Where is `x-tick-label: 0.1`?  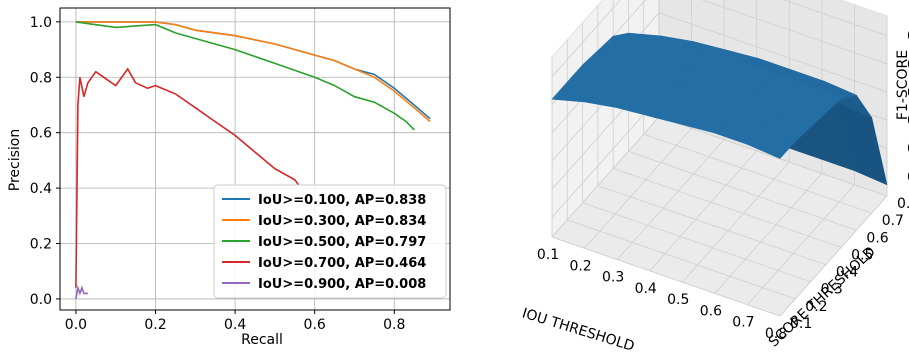
x-tick-label: 0.1 is located at coordinates (548, 255).